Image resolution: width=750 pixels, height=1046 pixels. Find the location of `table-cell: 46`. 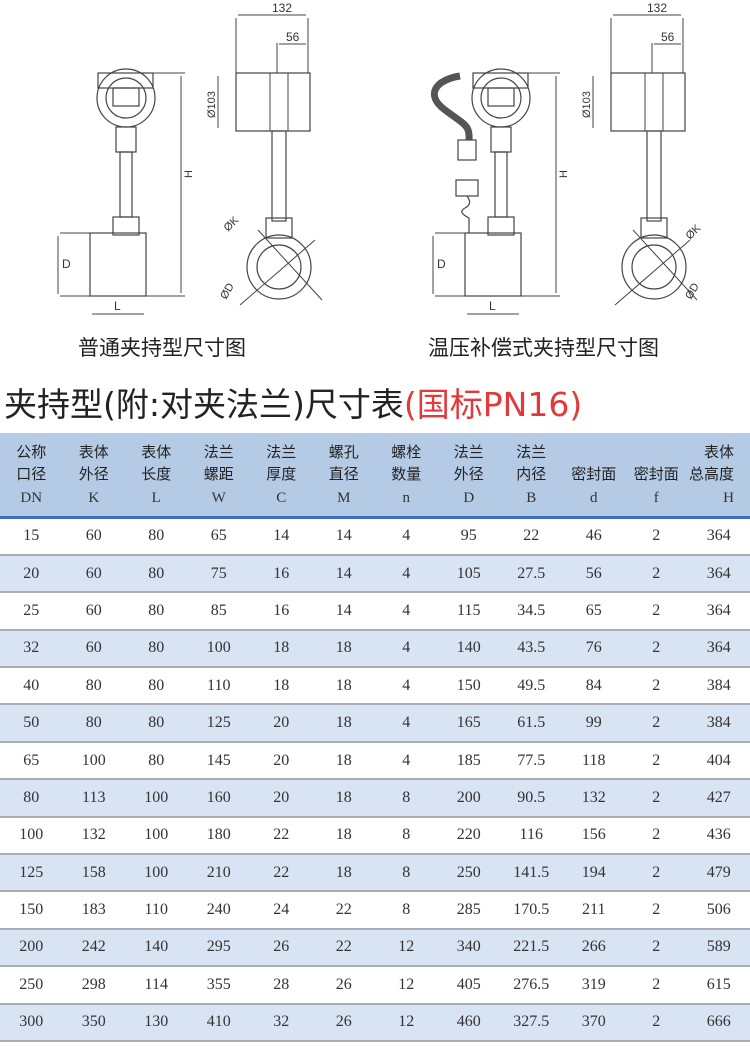

table-cell: 46 is located at coordinates (593, 536).